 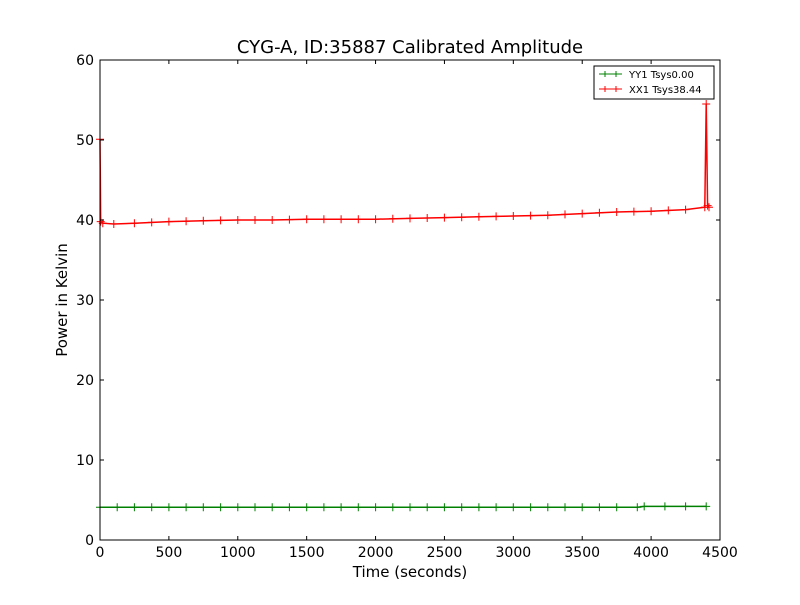 I want to click on legend-label-xx1: XX1 Tsys38.44, so click(x=665, y=90).